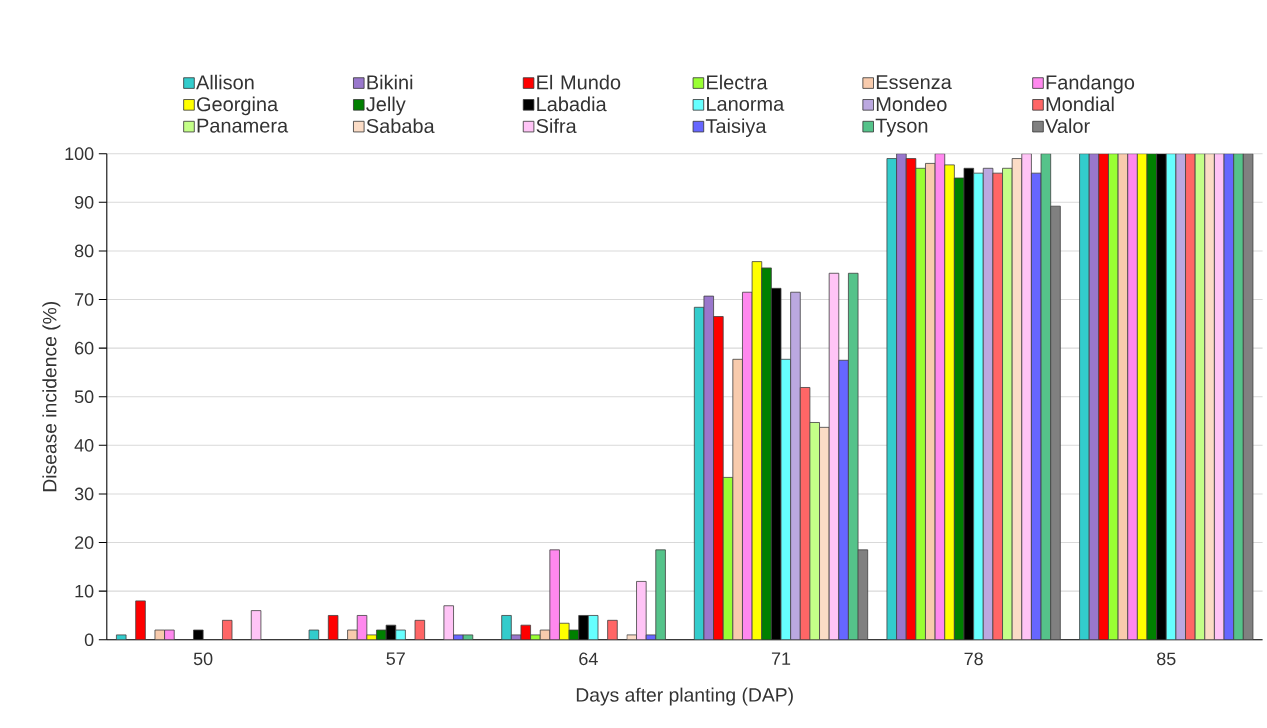  Describe the element at coordinates (203, 659) in the screenshot. I see `x-tick-label: 50` at that location.